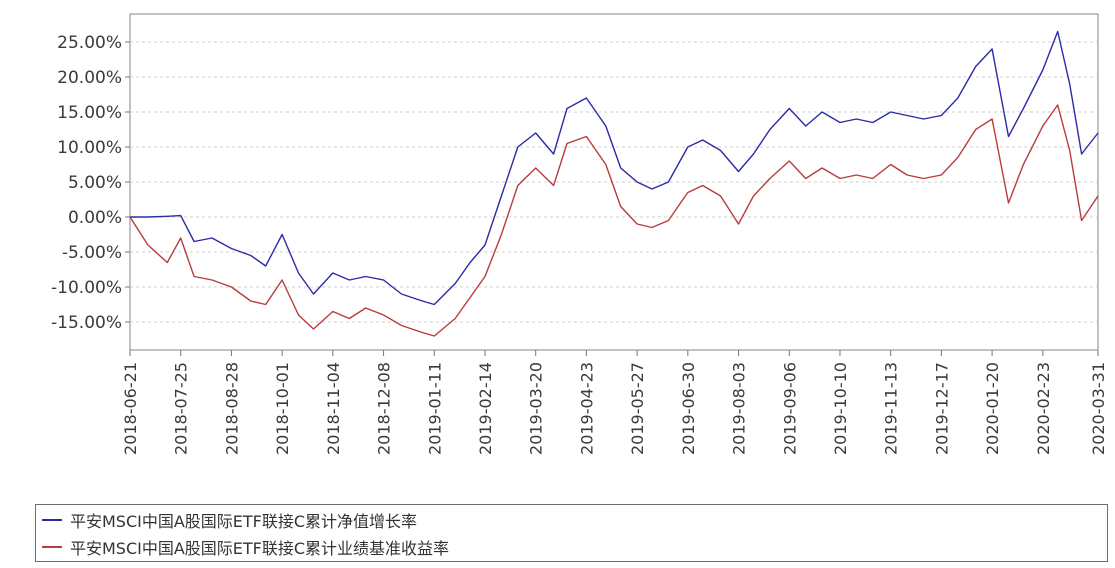 This screenshot has height=568, width=1115. Describe the element at coordinates (840, 408) in the screenshot. I see `x-tick-label: 2019-10-10` at that location.